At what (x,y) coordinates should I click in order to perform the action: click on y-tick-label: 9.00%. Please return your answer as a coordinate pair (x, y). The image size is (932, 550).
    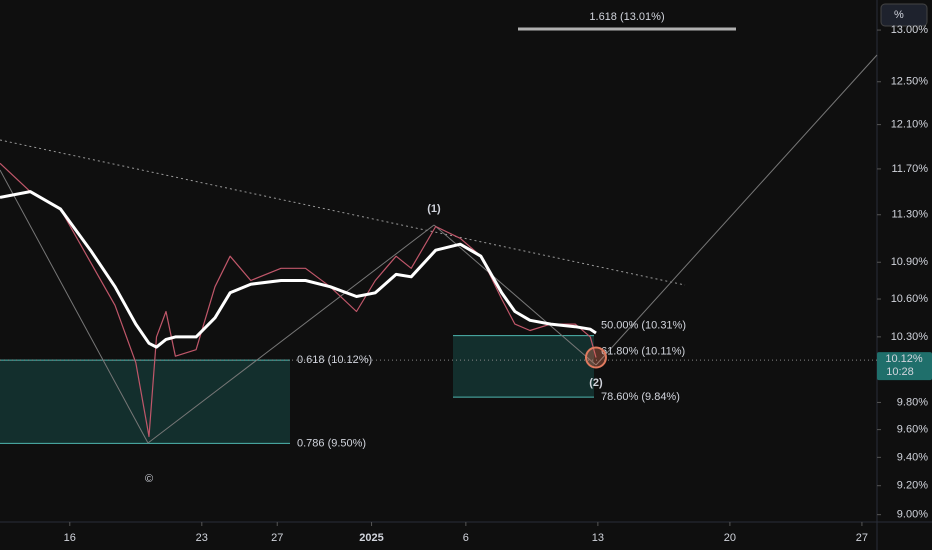
    Looking at the image, I should click on (912, 515).